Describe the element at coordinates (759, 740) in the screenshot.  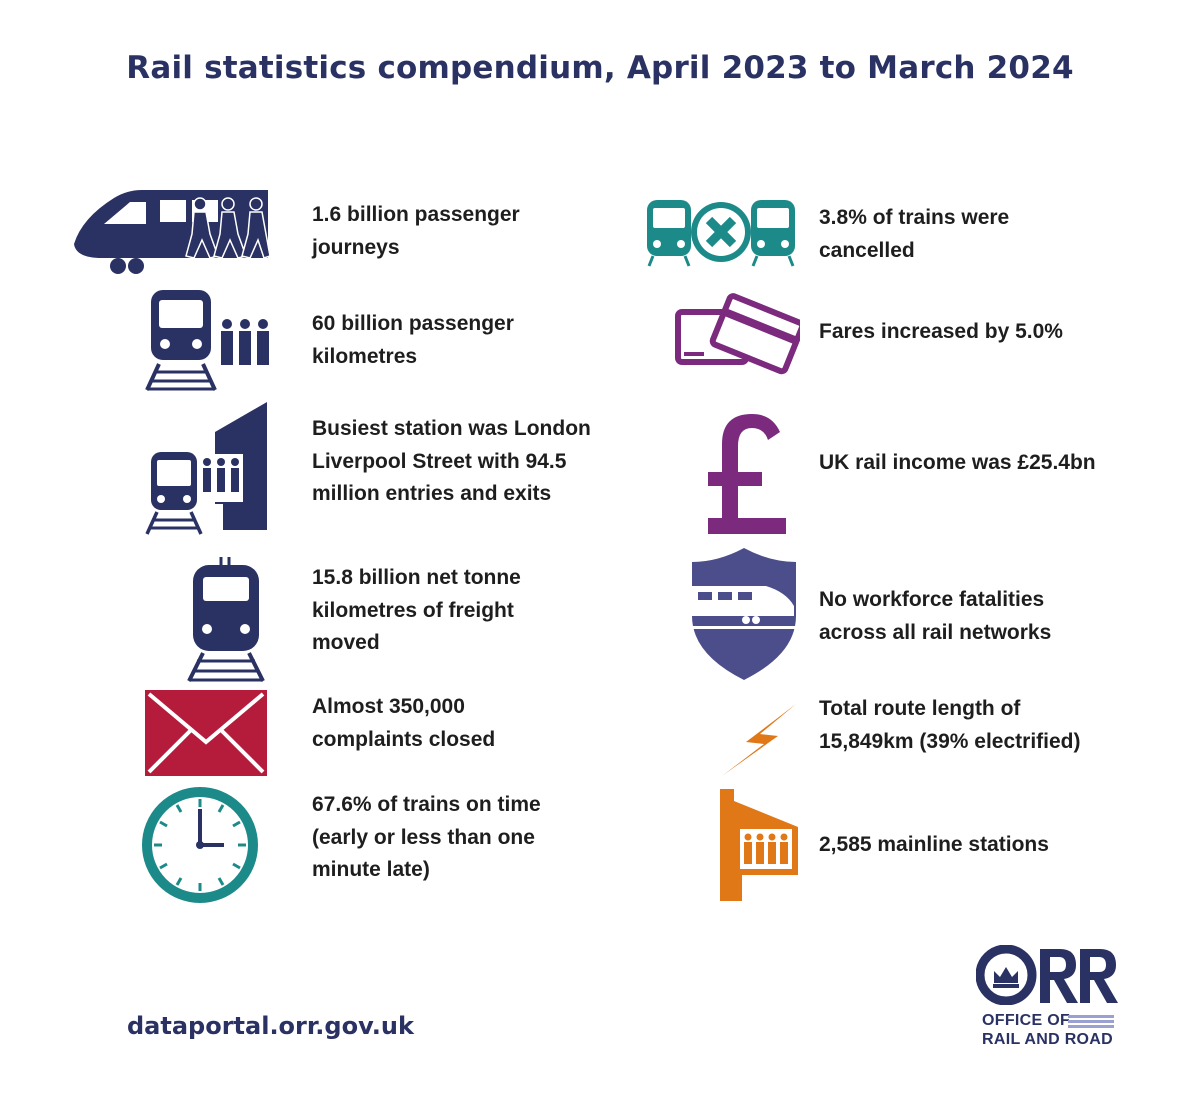
I see `lightning-bolt-icon` at that location.